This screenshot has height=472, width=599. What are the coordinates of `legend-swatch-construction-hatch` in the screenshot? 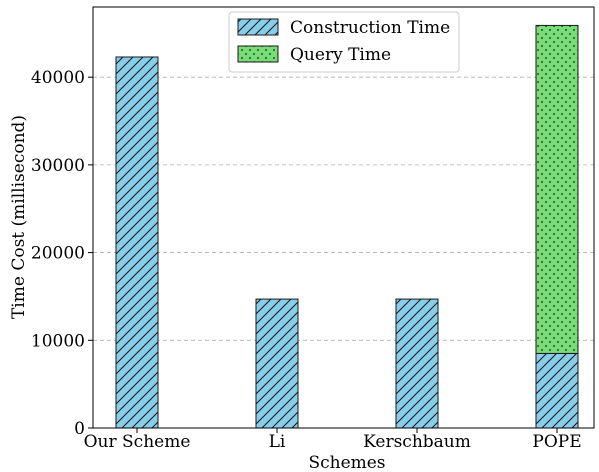 It's located at (258, 27).